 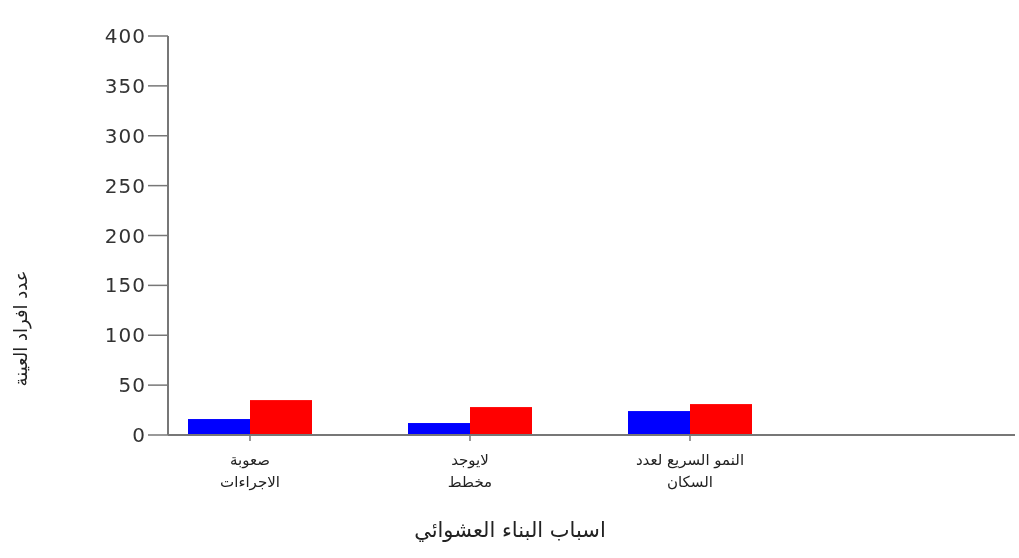 I want to click on x-axis-title: اسباب البناء العشوائي, so click(x=510, y=530).